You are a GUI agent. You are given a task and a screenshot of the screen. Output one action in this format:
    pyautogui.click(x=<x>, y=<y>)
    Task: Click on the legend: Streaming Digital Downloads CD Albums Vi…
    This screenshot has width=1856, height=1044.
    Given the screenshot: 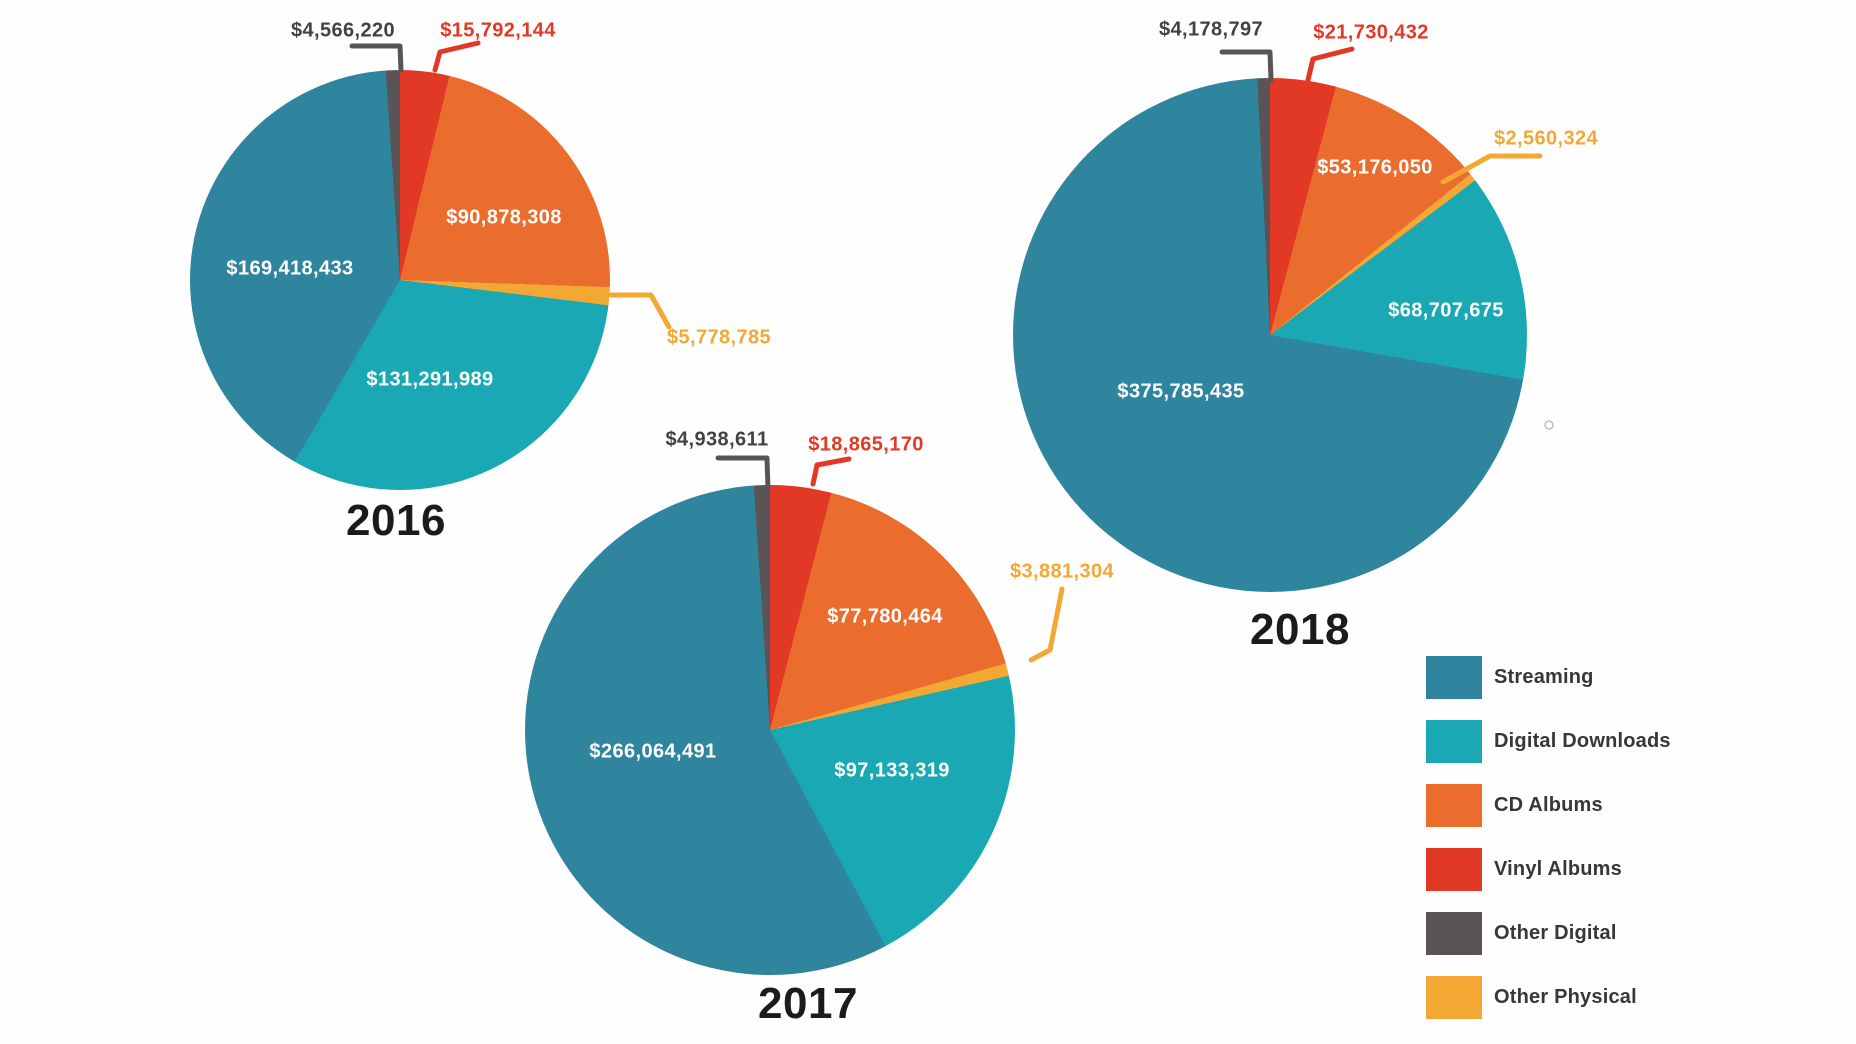 What is the action you would take?
    pyautogui.click(x=1548, y=848)
    